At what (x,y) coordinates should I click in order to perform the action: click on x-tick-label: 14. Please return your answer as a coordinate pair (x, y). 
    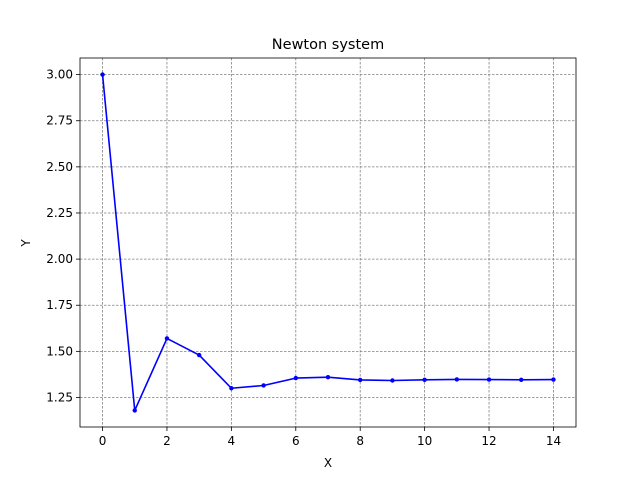
    Looking at the image, I should click on (553, 441).